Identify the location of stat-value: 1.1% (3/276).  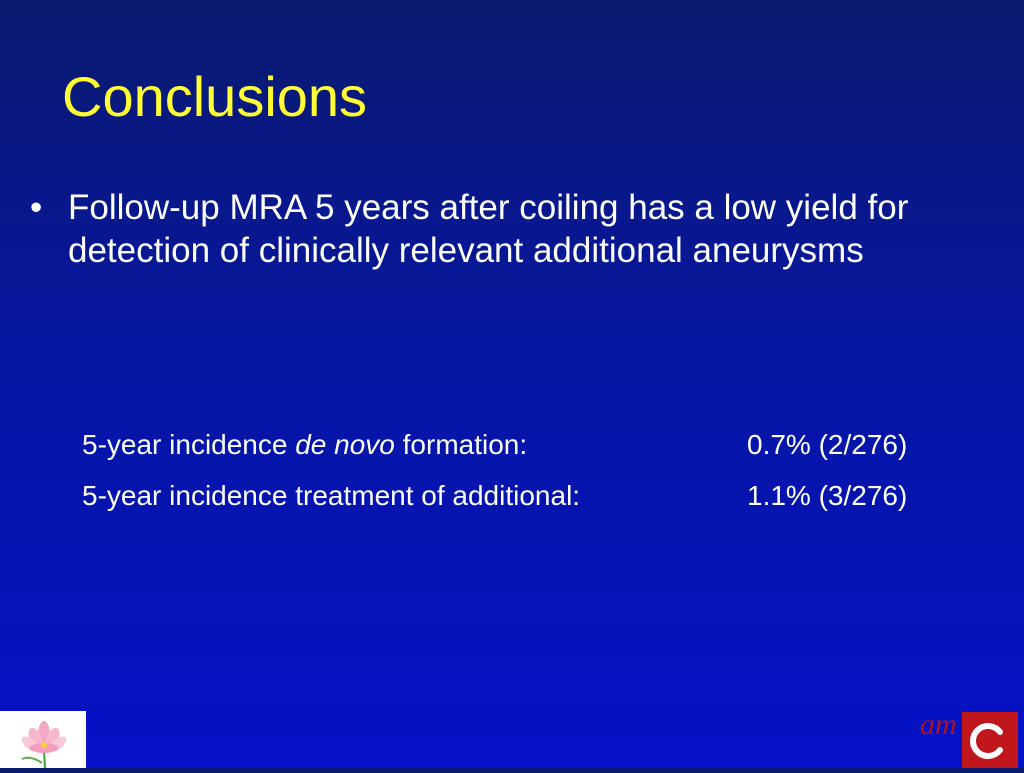
(827, 495).